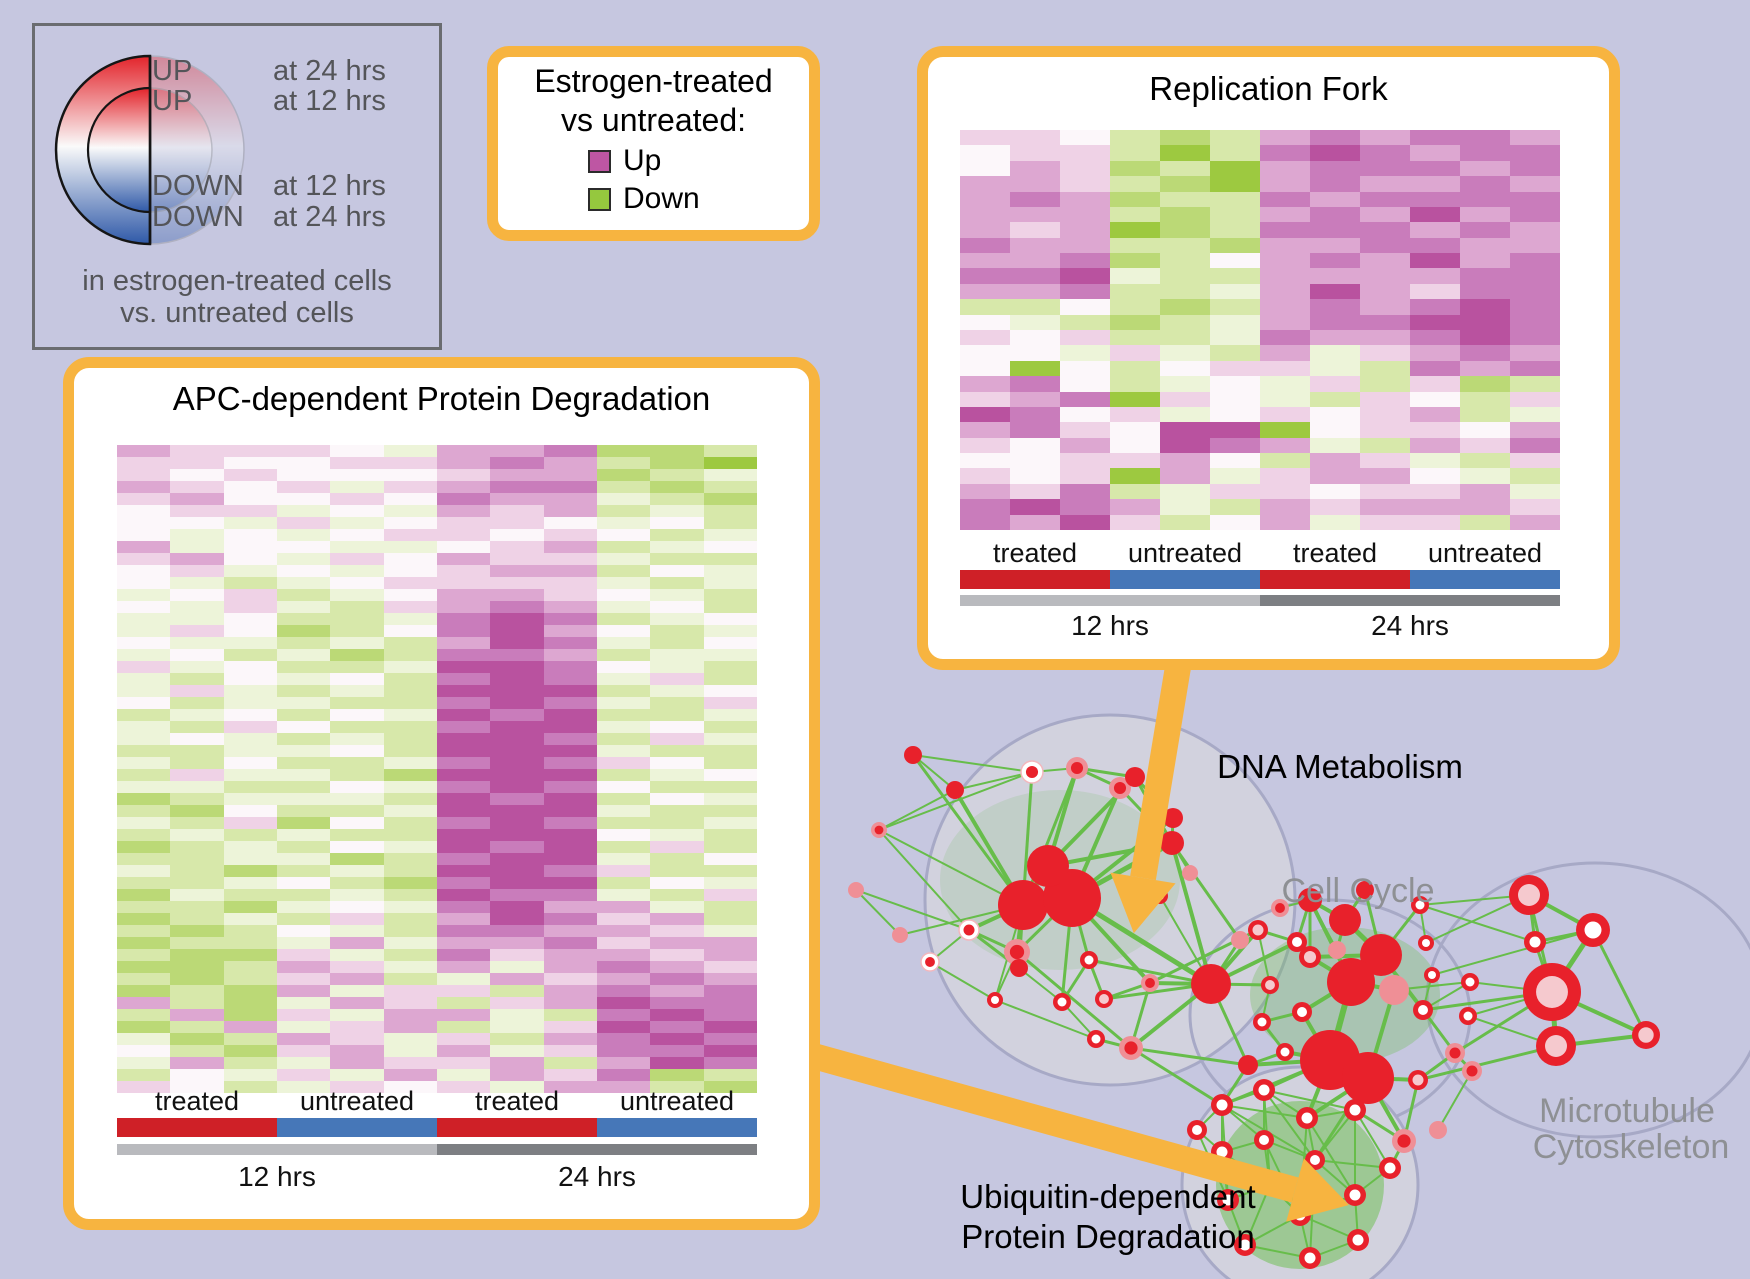 This screenshot has width=1750, height=1279. I want to click on group-label: treated, so click(1035, 553).